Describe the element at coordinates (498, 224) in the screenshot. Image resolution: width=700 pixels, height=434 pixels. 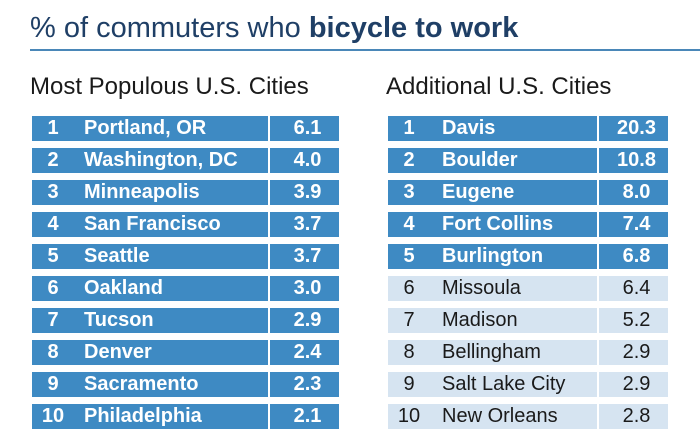
I see `city-cell: Fort Collins` at that location.